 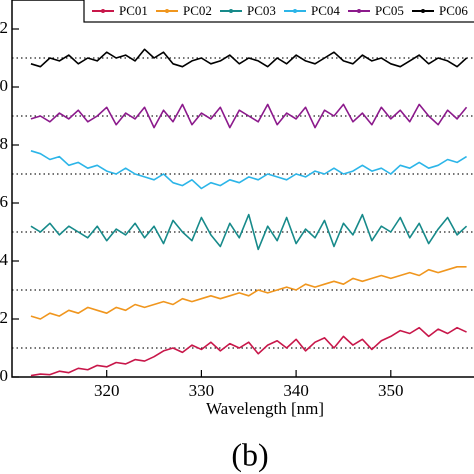 I want to click on legend-box, so click(x=278, y=11).